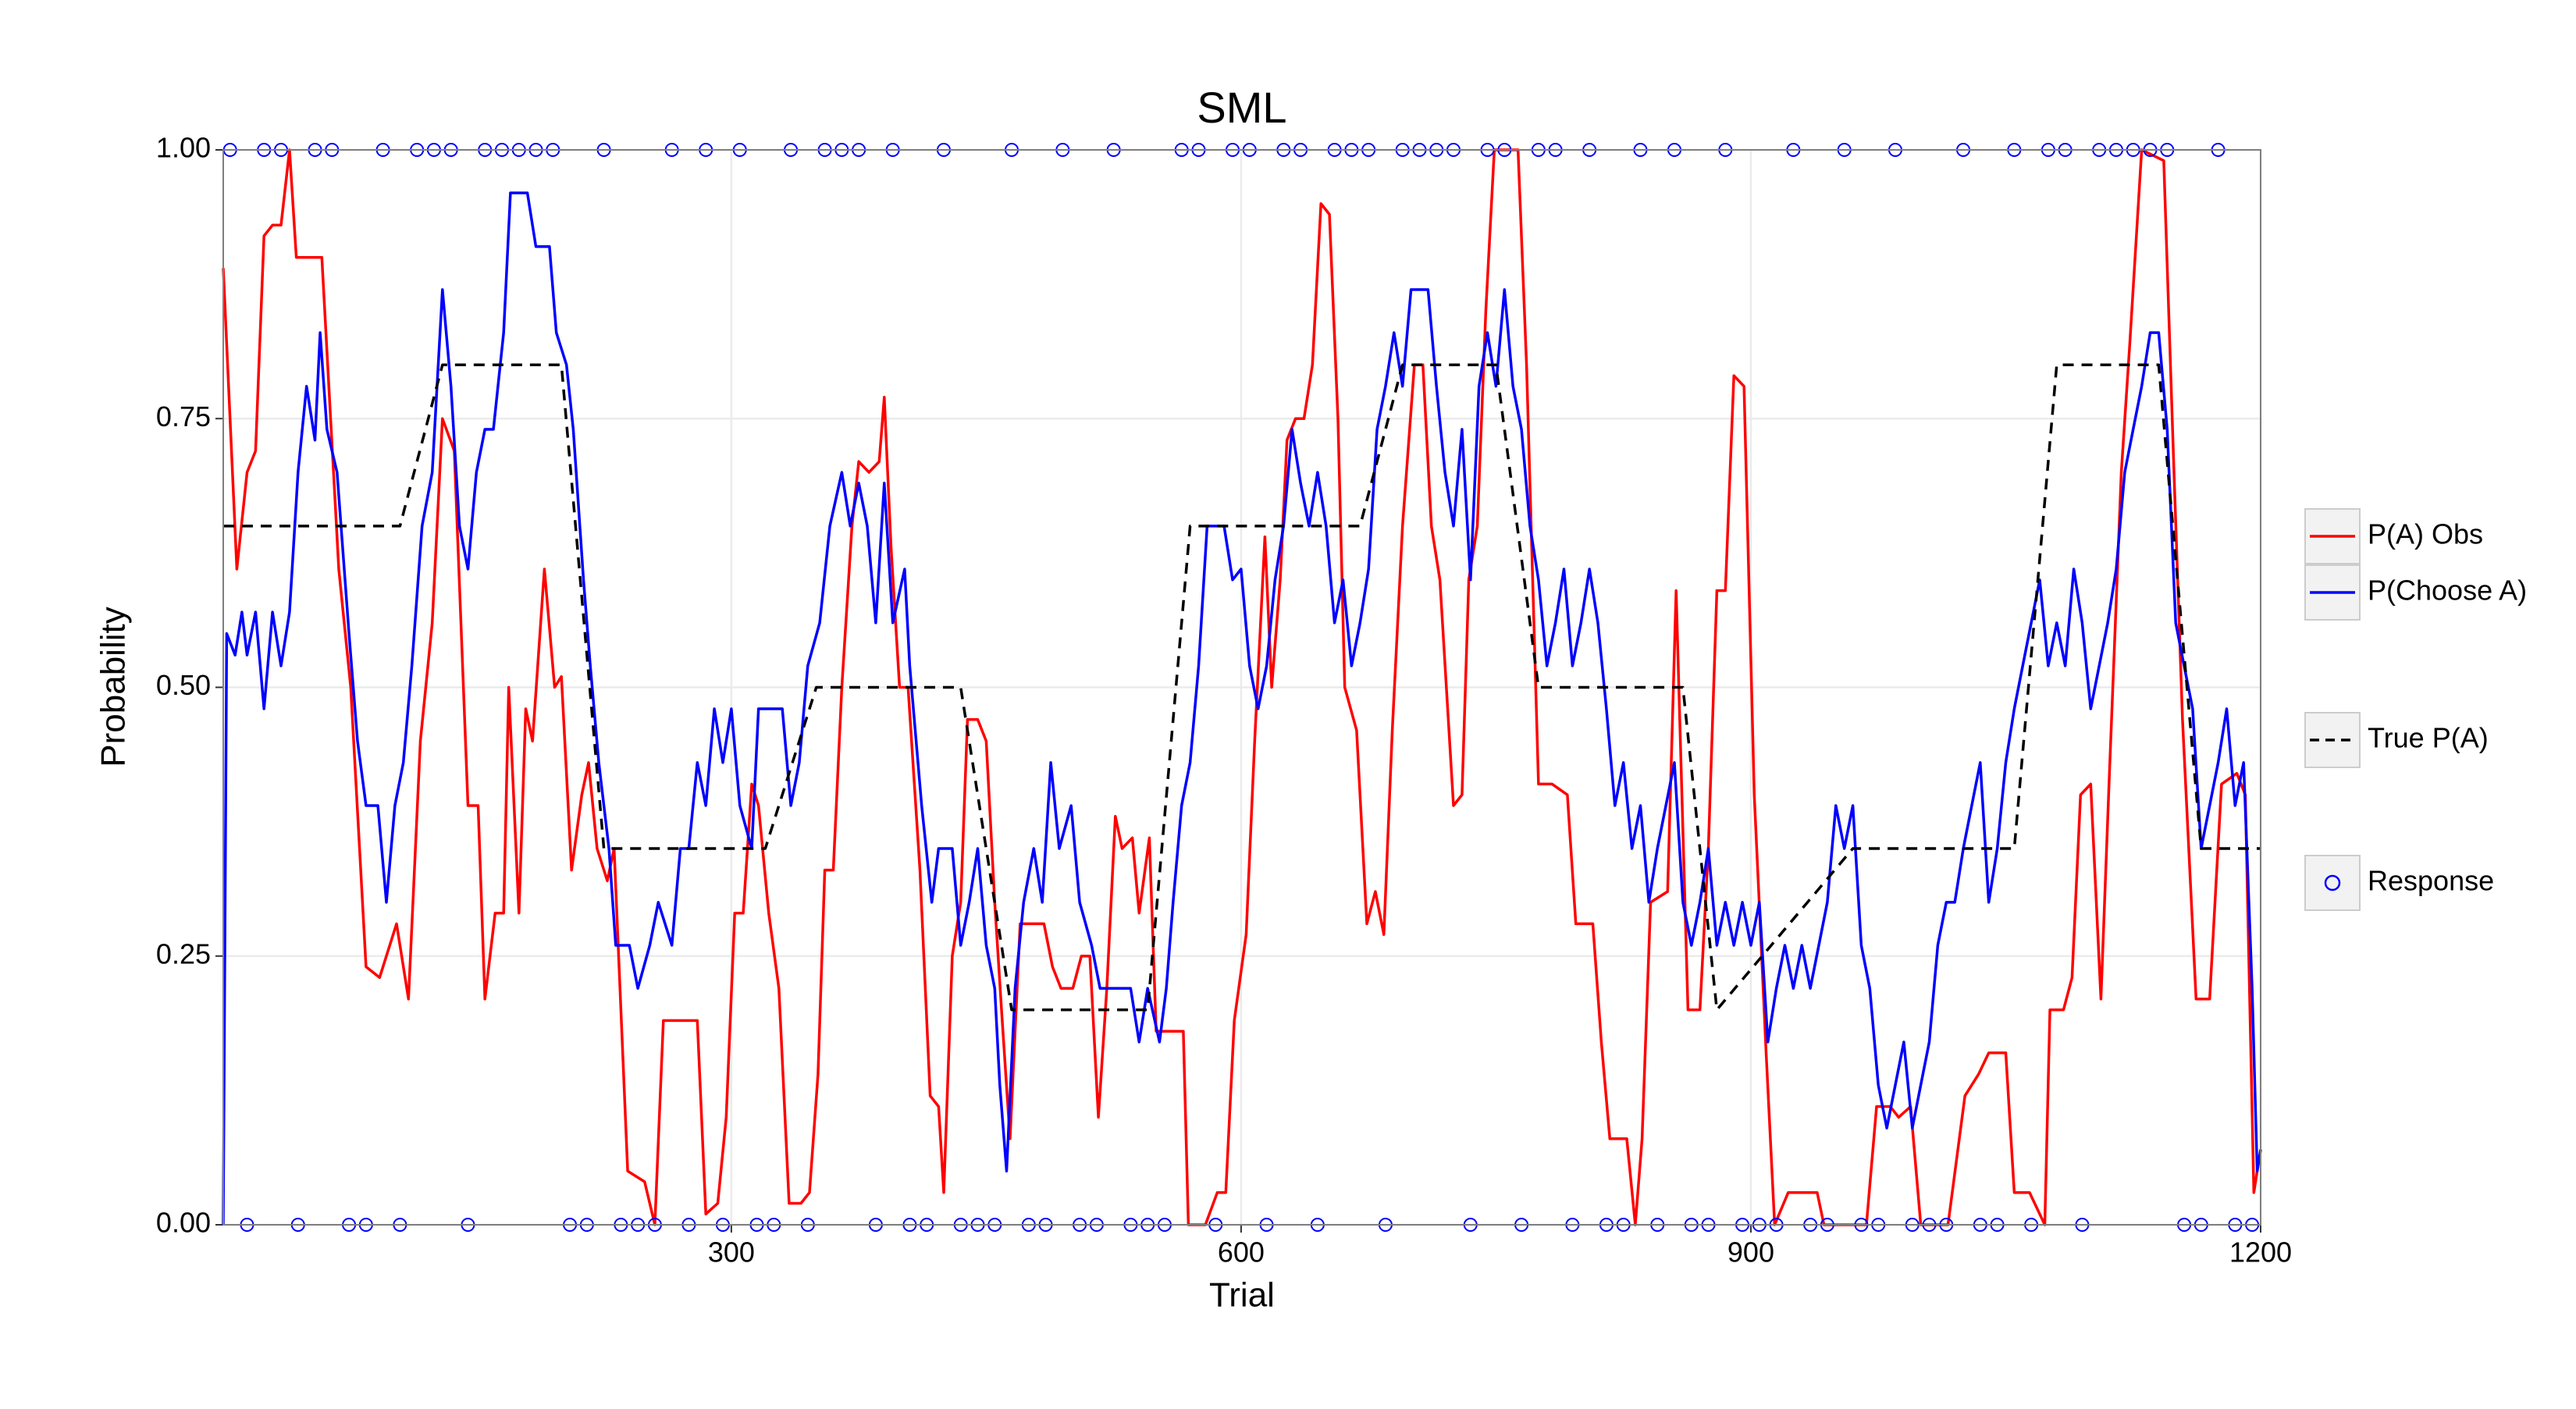  I want to click on x-tick-label: 300, so click(731, 1252).